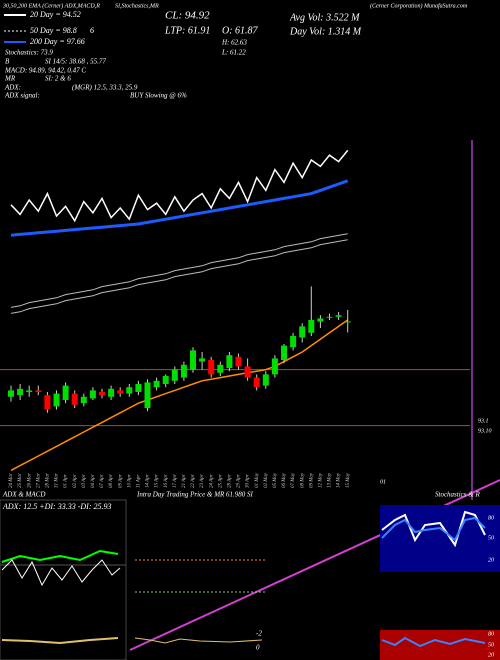 This screenshot has width=500, height=660. Describe the element at coordinates (22, 96) in the screenshot. I see `adx-signal: ADX signal:` at that location.